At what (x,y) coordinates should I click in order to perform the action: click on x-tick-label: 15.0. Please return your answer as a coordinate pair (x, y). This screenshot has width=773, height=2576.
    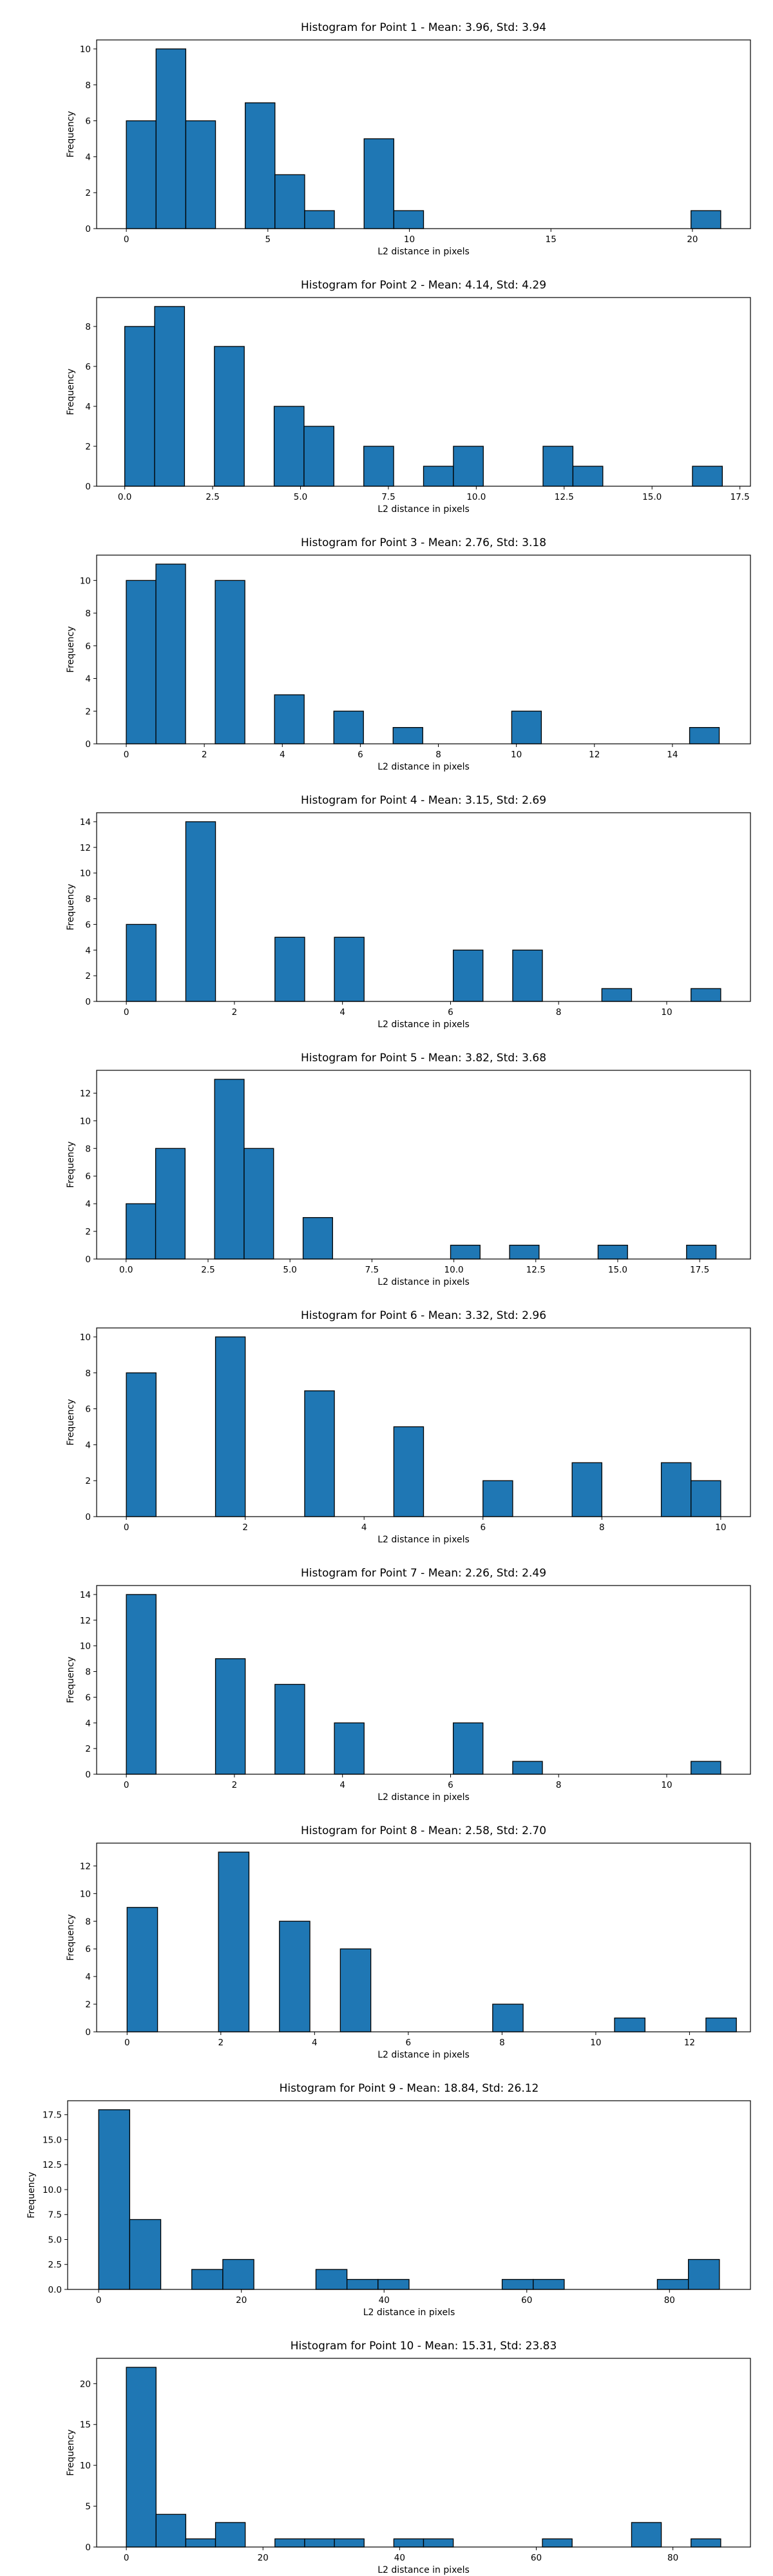
    Looking at the image, I should click on (652, 497).